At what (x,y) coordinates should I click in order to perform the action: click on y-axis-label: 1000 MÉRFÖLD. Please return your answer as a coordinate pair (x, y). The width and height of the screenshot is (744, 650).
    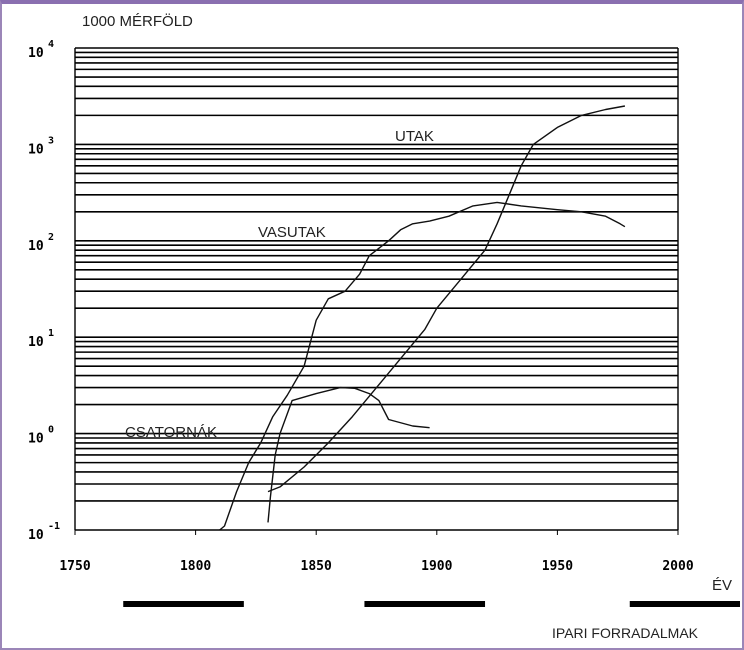
    Looking at the image, I should click on (137, 21).